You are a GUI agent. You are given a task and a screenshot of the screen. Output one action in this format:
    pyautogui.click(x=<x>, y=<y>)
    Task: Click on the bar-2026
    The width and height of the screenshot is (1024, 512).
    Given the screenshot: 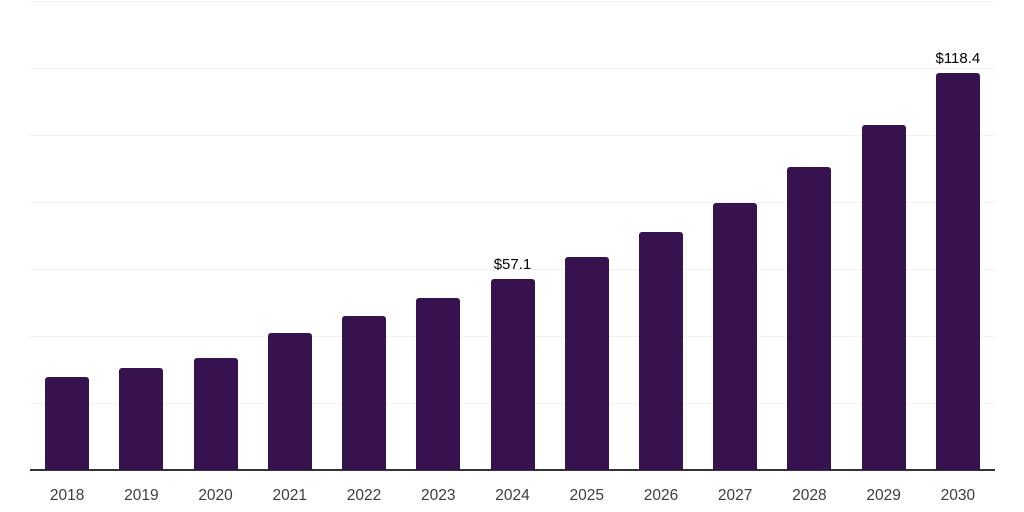 What is the action you would take?
    pyautogui.click(x=660, y=351)
    